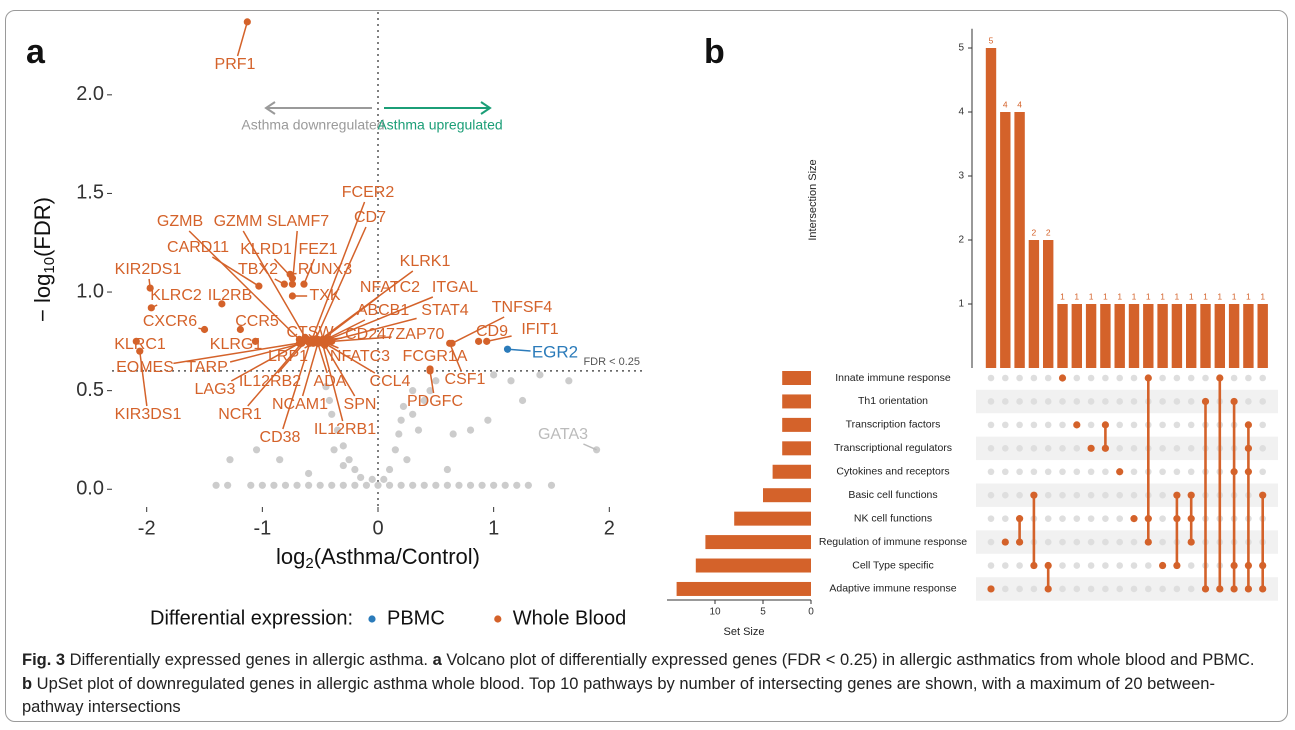  Describe the element at coordinates (372, 619) in the screenshot. I see `legend-swatch` at that location.